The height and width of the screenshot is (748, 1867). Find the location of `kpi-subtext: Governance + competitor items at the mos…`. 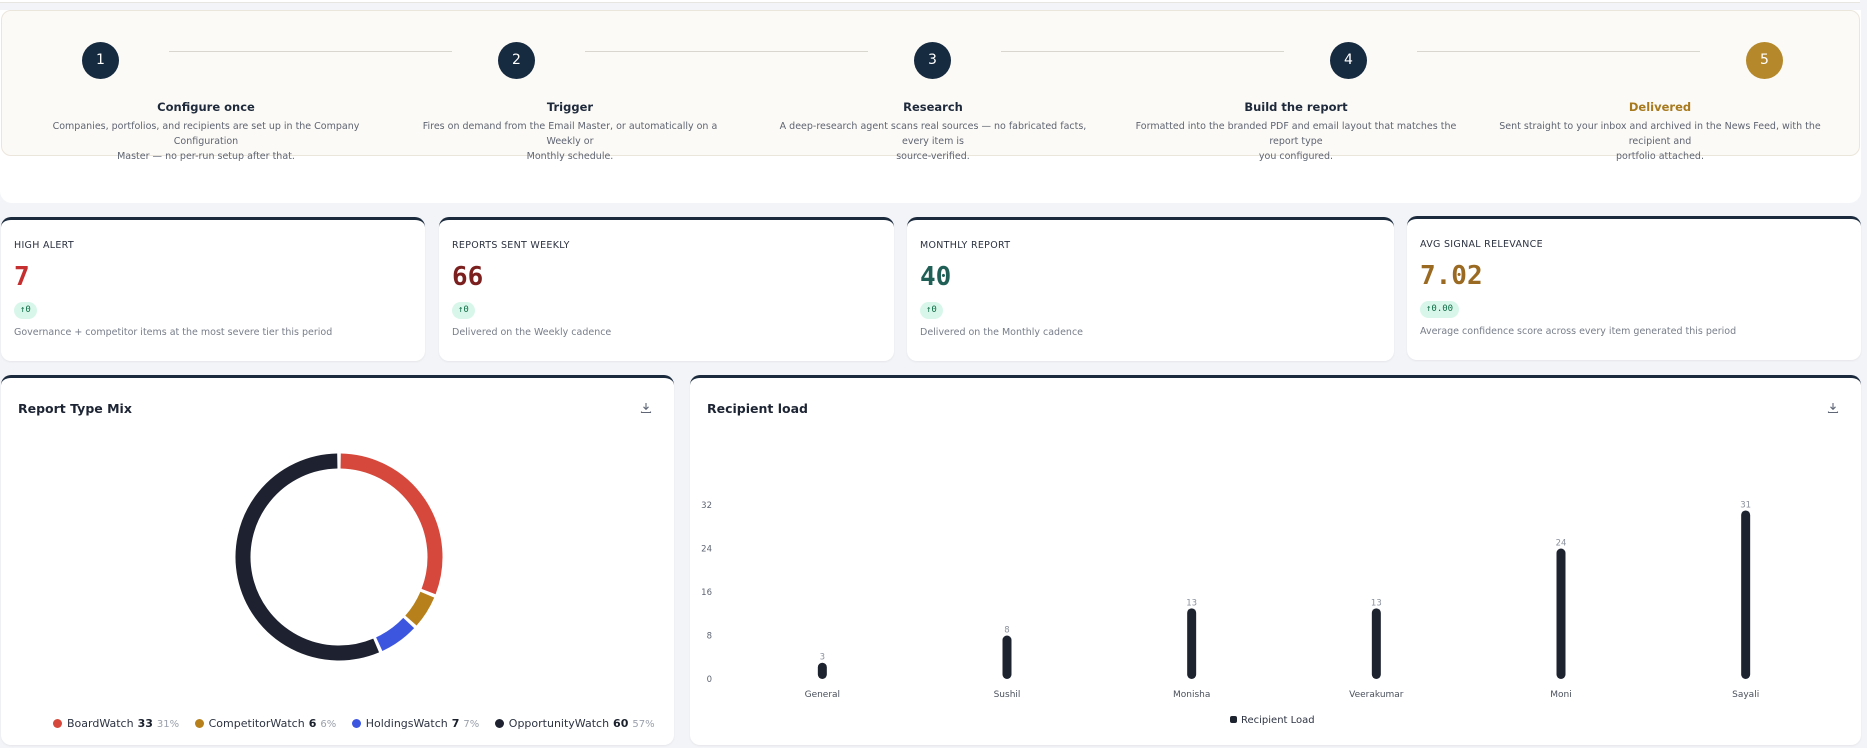

kpi-subtext: Governance + competitor items at the mos… is located at coordinates (173, 332).